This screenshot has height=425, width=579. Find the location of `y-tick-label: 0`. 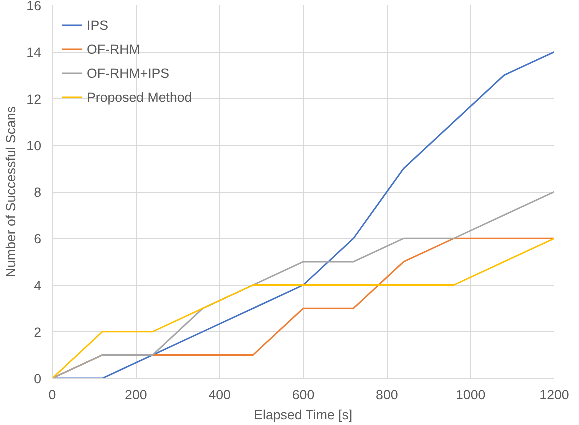

y-tick-label: 0 is located at coordinates (38, 379).